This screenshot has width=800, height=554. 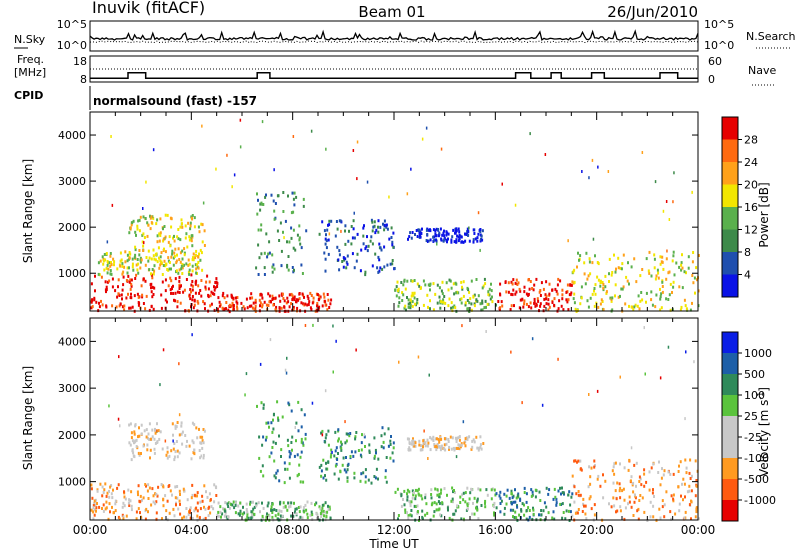 What do you see at coordinates (652, 12) in the screenshot?
I see `date-title: 26/Jun/2010` at bounding box center [652, 12].